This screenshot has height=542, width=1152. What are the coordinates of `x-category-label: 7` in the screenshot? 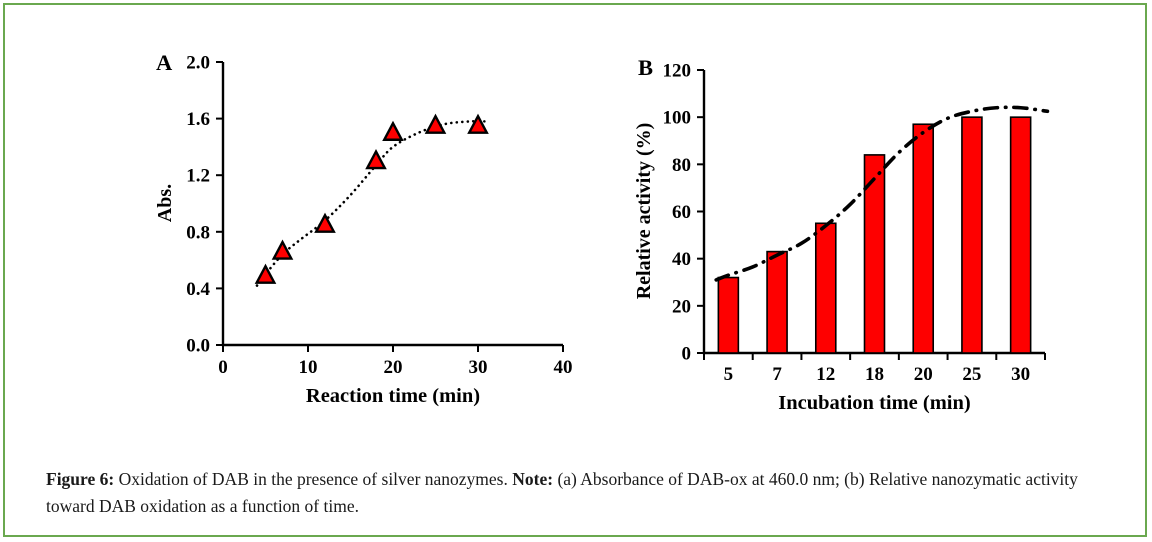 It's located at (777, 374).